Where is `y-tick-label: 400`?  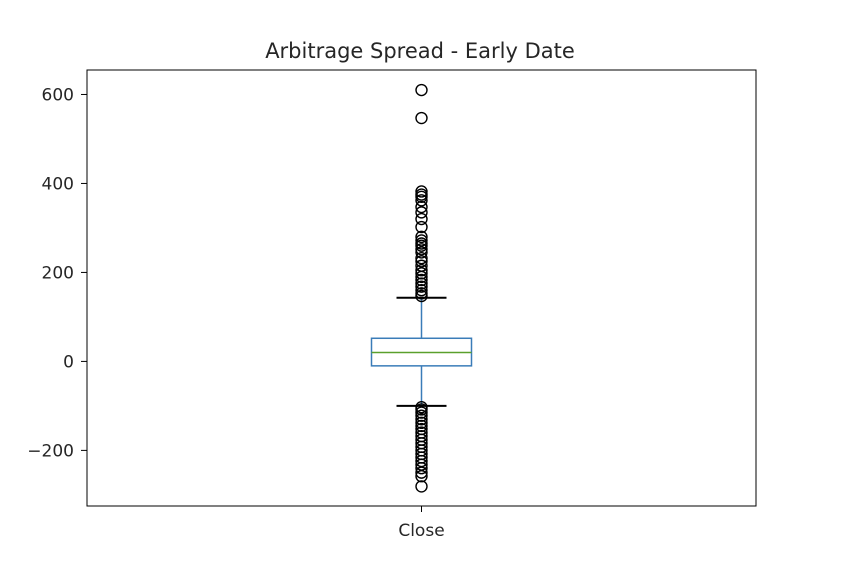 y-tick-label: 400 is located at coordinates (58, 184).